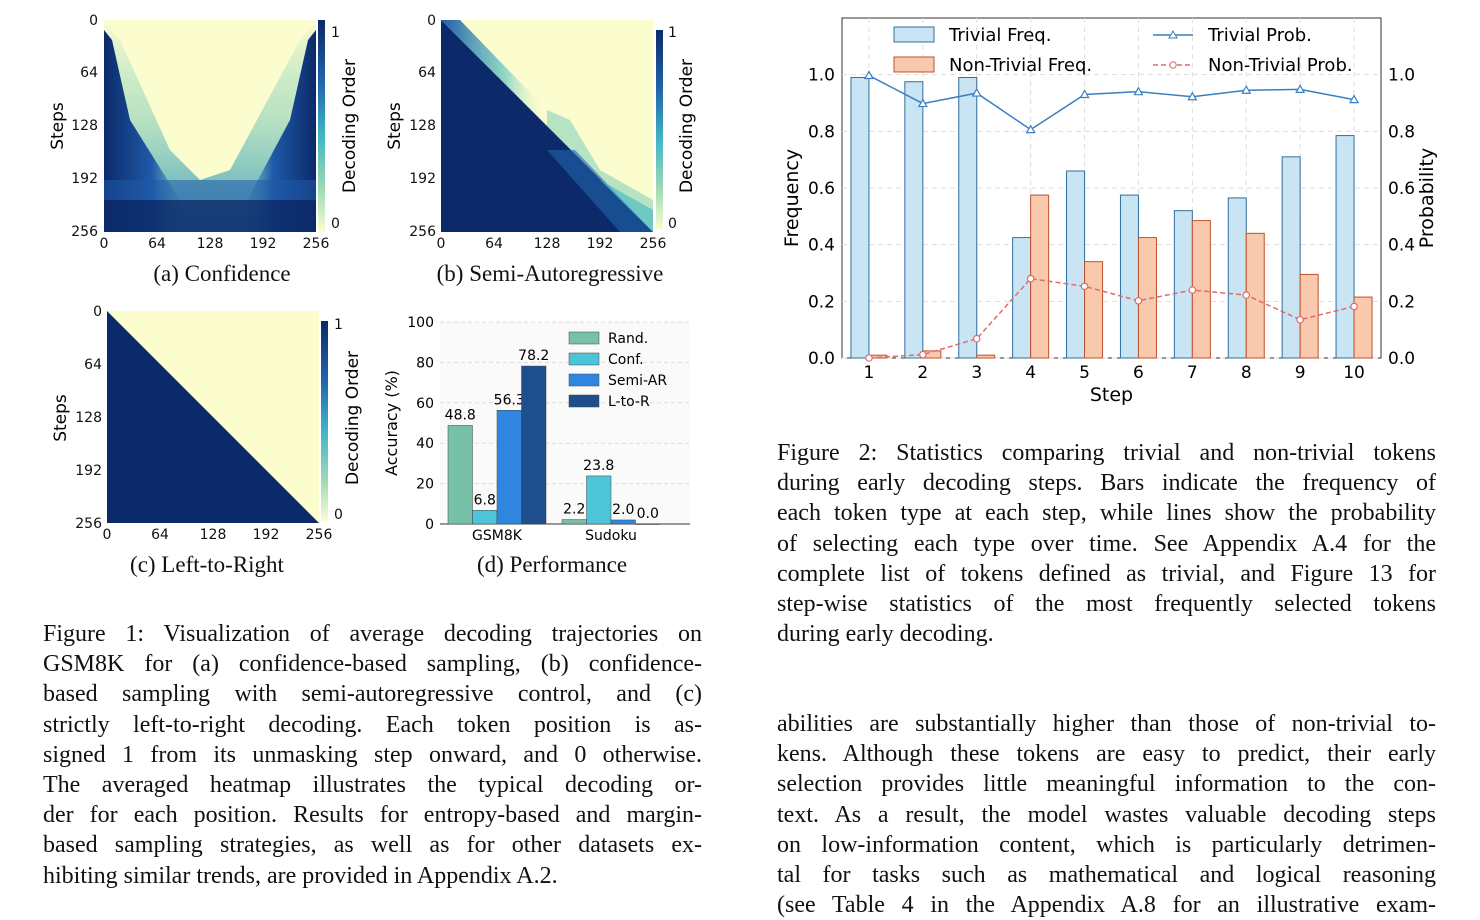 The height and width of the screenshot is (920, 1480). Describe the element at coordinates (425, 363) in the screenshot. I see `y-tick-label: 80` at that location.